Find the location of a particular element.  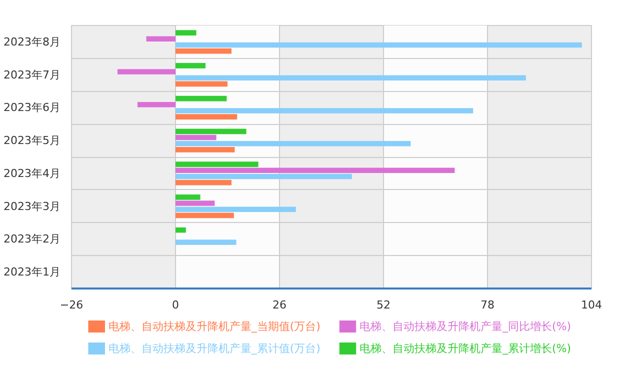

legend-label: 电梯、自动扶梯及升降机产量_同比增长(%) is located at coordinates (465, 326).